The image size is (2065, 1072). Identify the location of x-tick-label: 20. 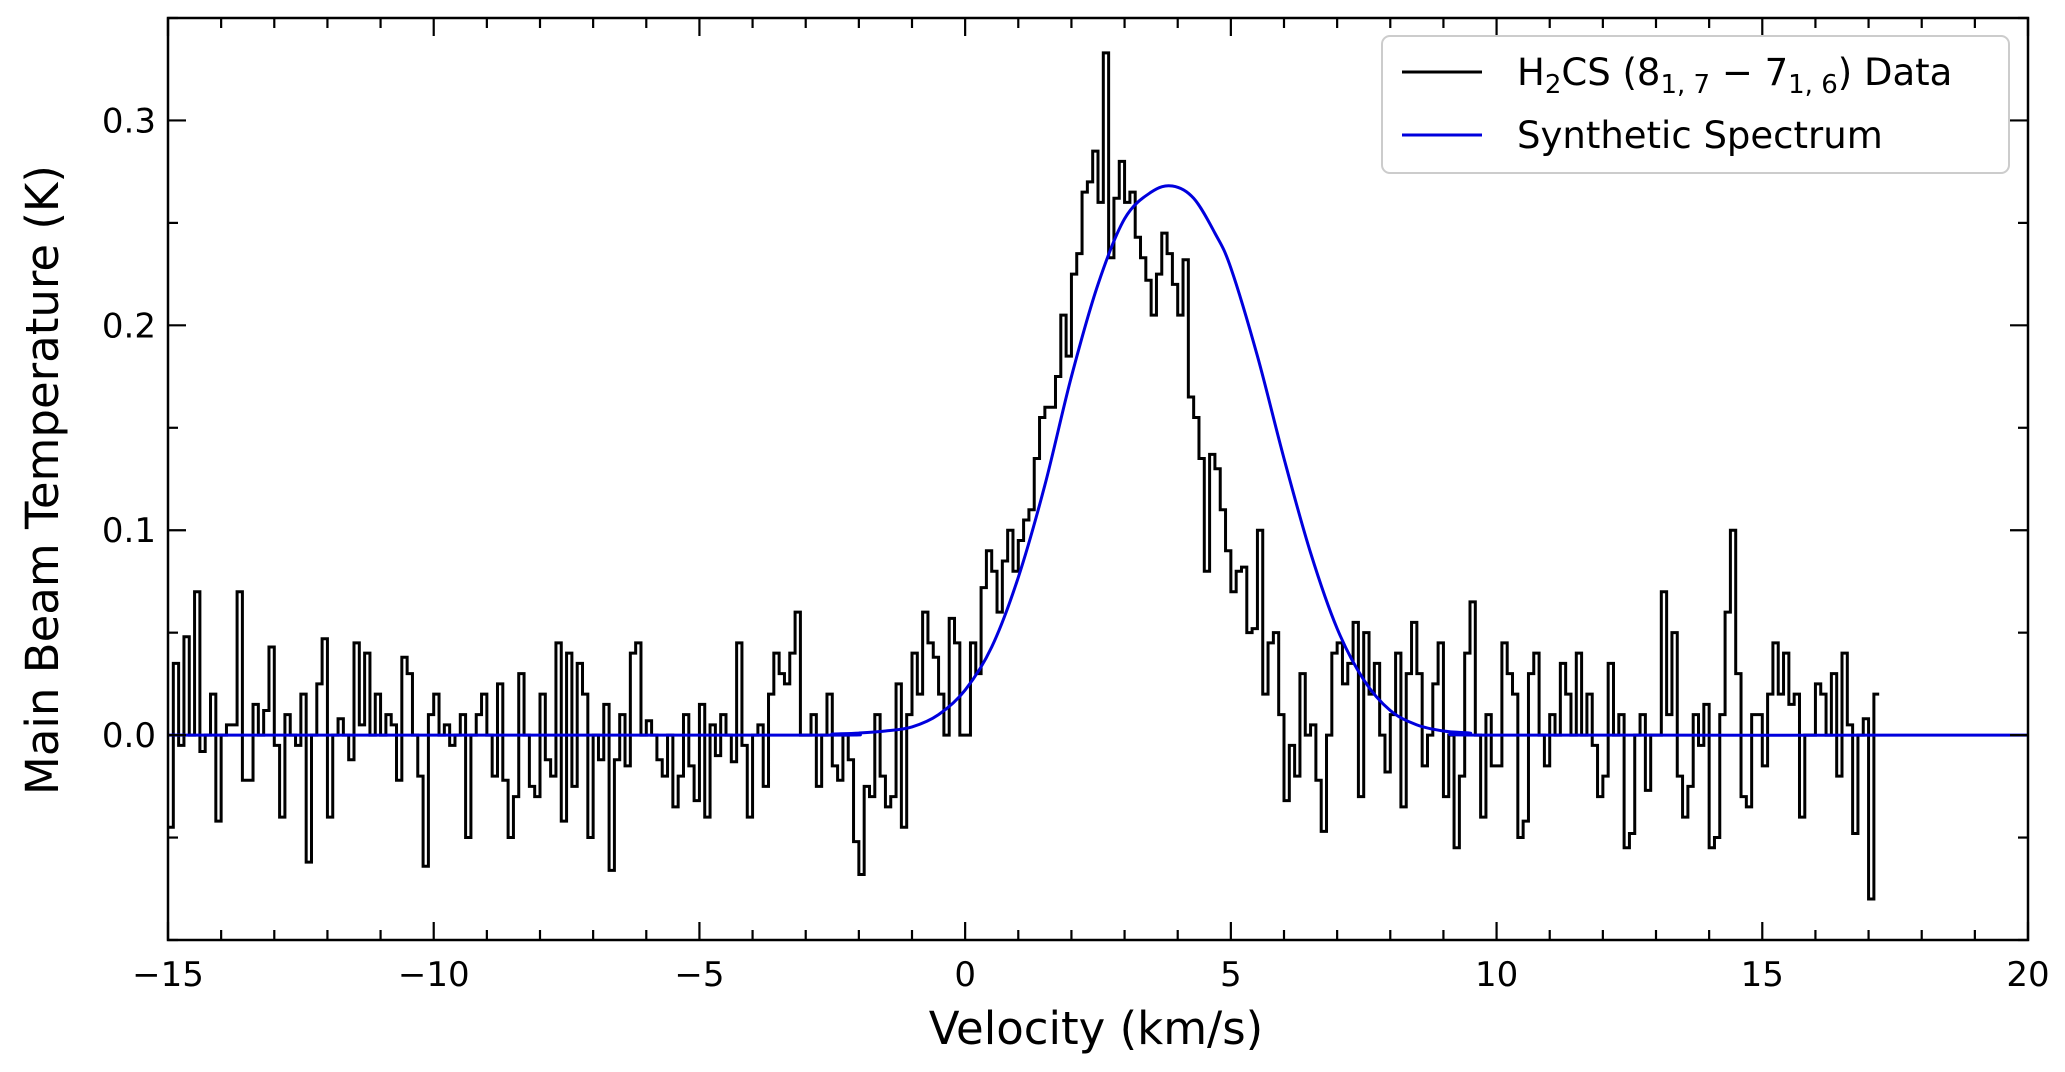
(2027, 975).